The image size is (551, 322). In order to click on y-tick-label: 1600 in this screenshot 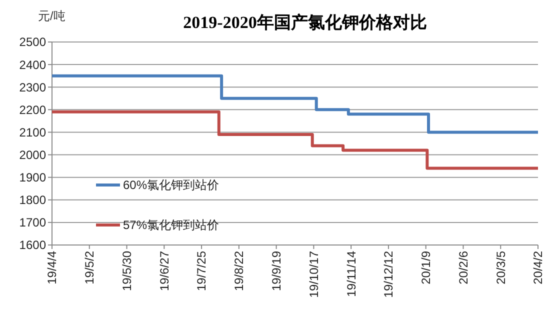, I will do `click(32, 245)`.